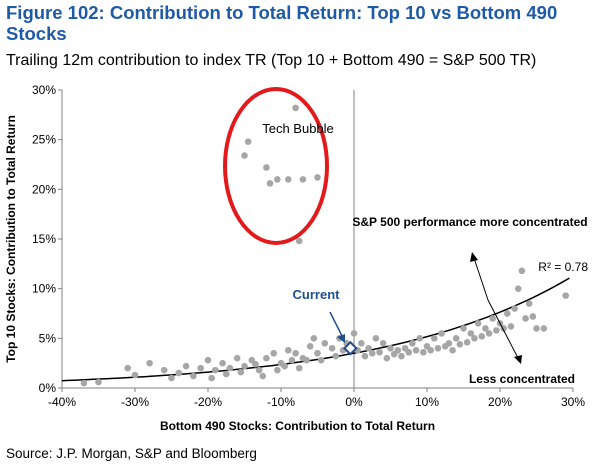 Image resolution: width=606 pixels, height=471 pixels. What do you see at coordinates (281, 402) in the screenshot?
I see `x-tick-label: -10%` at bounding box center [281, 402].